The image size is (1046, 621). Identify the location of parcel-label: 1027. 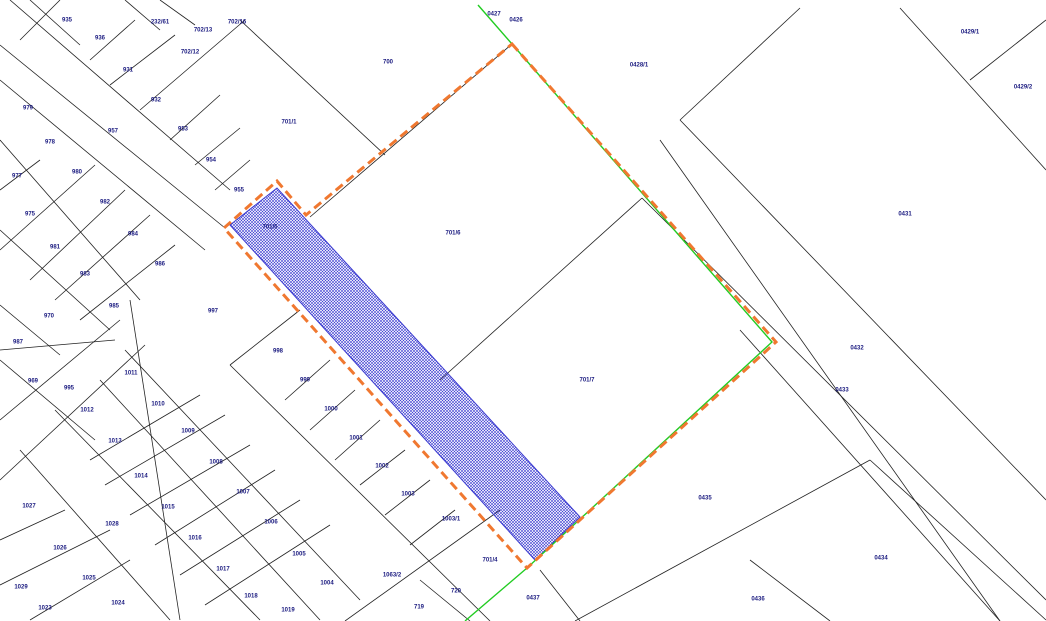
(29, 507).